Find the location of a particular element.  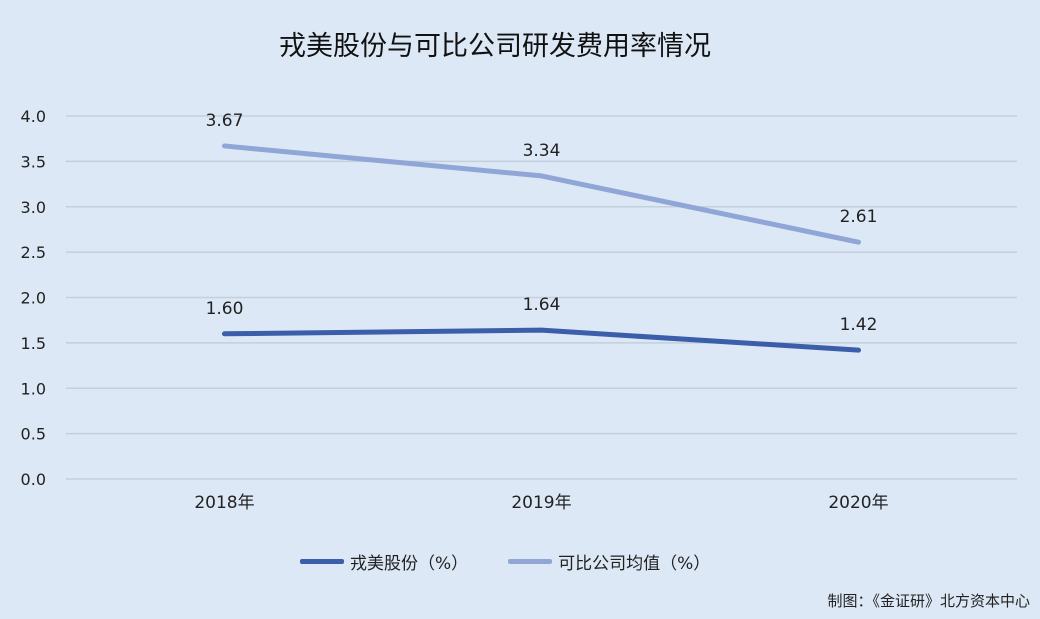

legend-item-rongmei: 戎美股份（%） is located at coordinates (384, 561).